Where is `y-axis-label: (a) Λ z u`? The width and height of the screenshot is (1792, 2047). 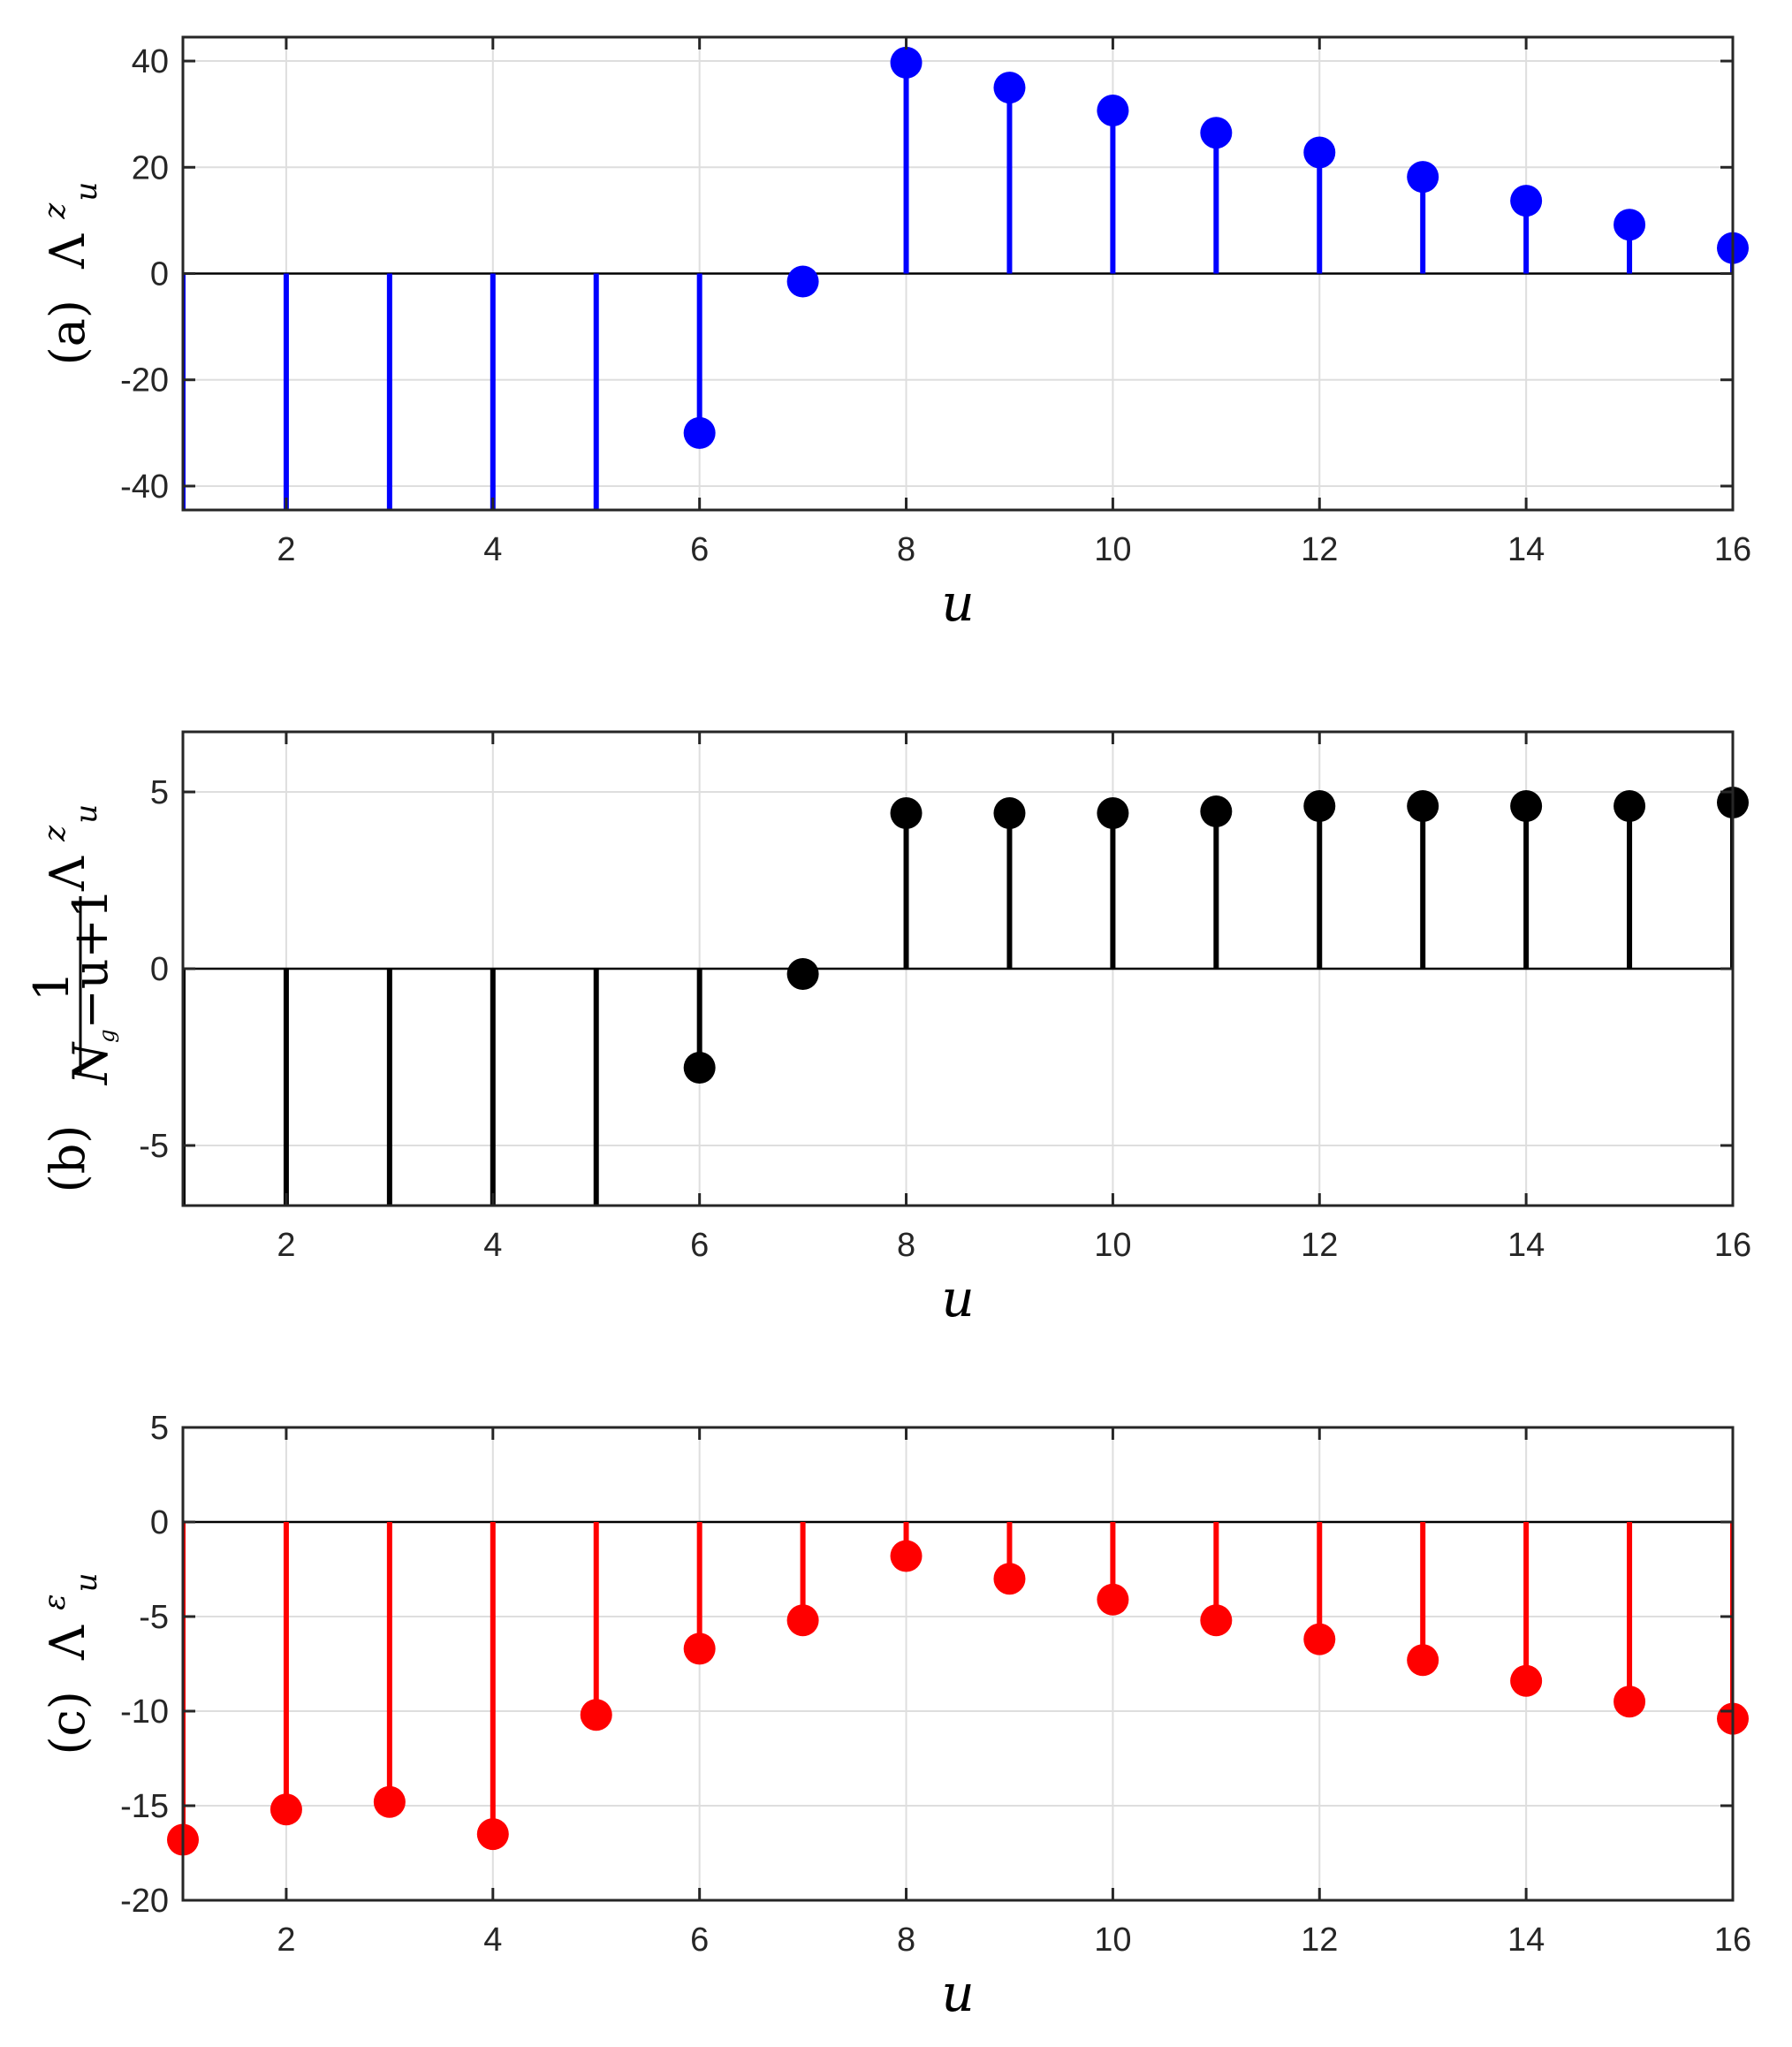
y-axis-label: (a) Λ z u is located at coordinates (62, 274).